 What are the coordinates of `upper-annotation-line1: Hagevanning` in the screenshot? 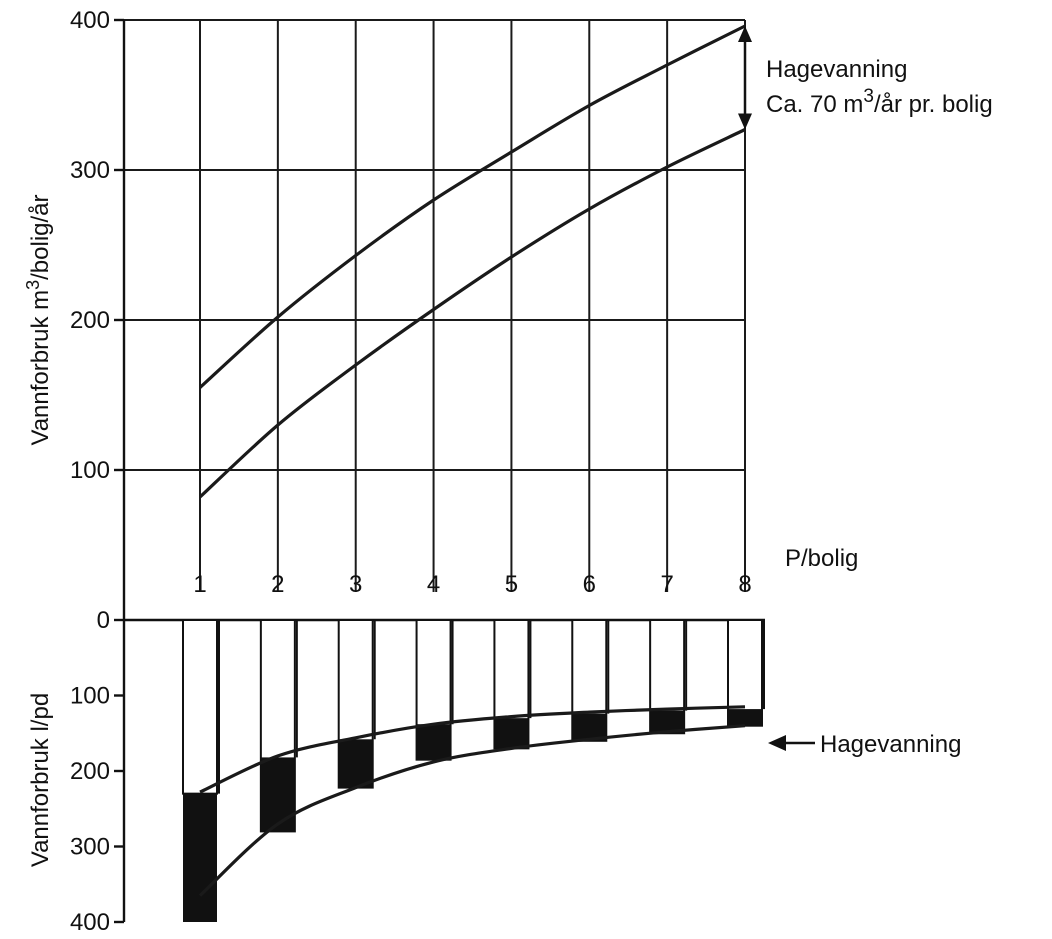 It's located at (836, 69).